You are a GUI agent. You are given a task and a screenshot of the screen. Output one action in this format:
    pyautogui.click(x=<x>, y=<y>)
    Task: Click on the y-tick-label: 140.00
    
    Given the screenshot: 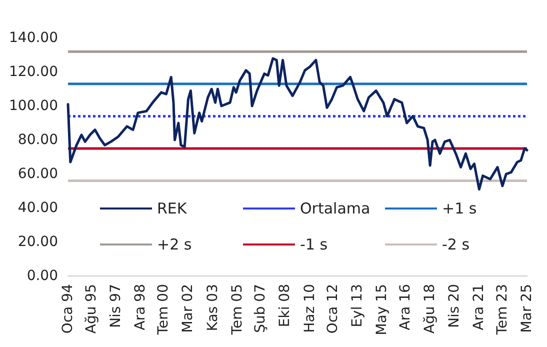 What is the action you would take?
    pyautogui.click(x=33, y=38)
    